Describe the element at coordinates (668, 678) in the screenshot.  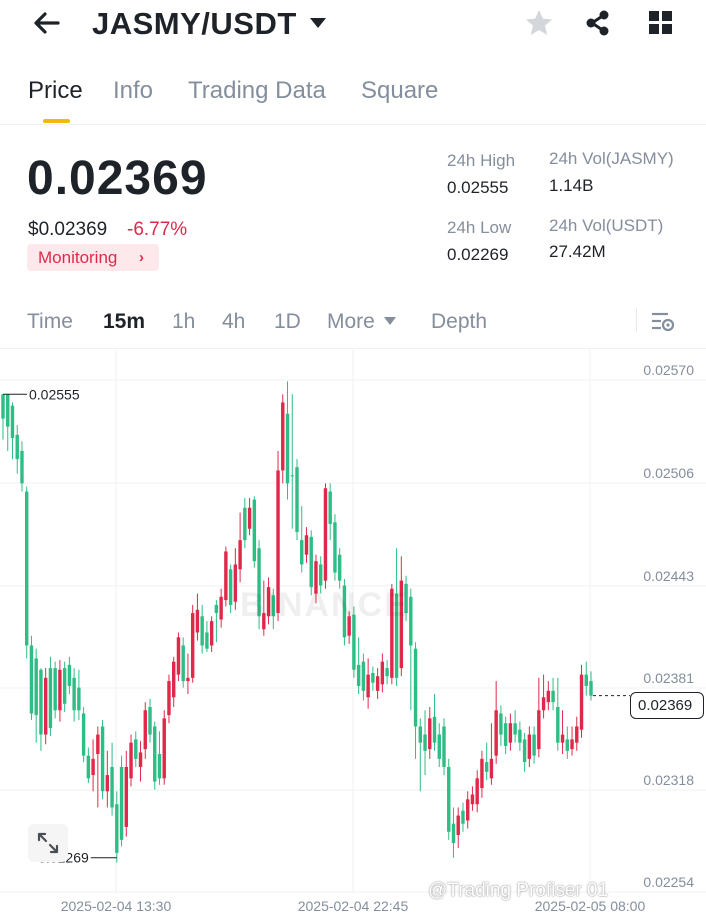
I see `y-axis-label: 0.02381` at that location.